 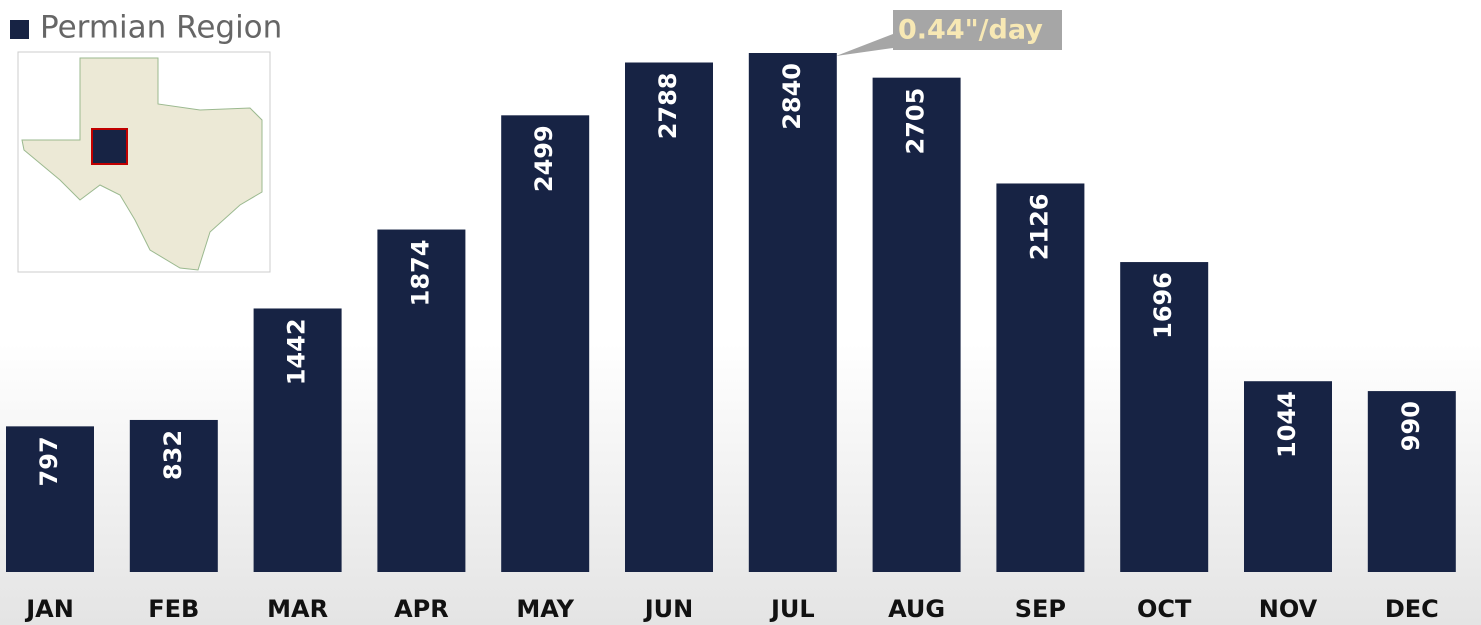 I want to click on map-inset, so click(x=144, y=162).